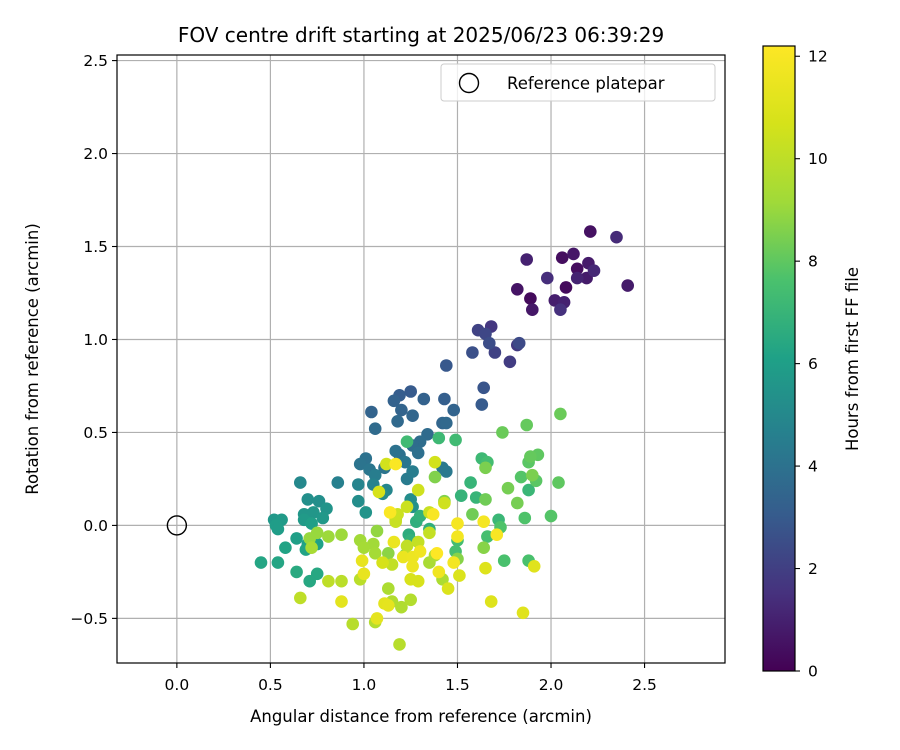 The image size is (900, 750). What do you see at coordinates (813, 467) in the screenshot?
I see `colorbar-tick-label: 4` at bounding box center [813, 467].